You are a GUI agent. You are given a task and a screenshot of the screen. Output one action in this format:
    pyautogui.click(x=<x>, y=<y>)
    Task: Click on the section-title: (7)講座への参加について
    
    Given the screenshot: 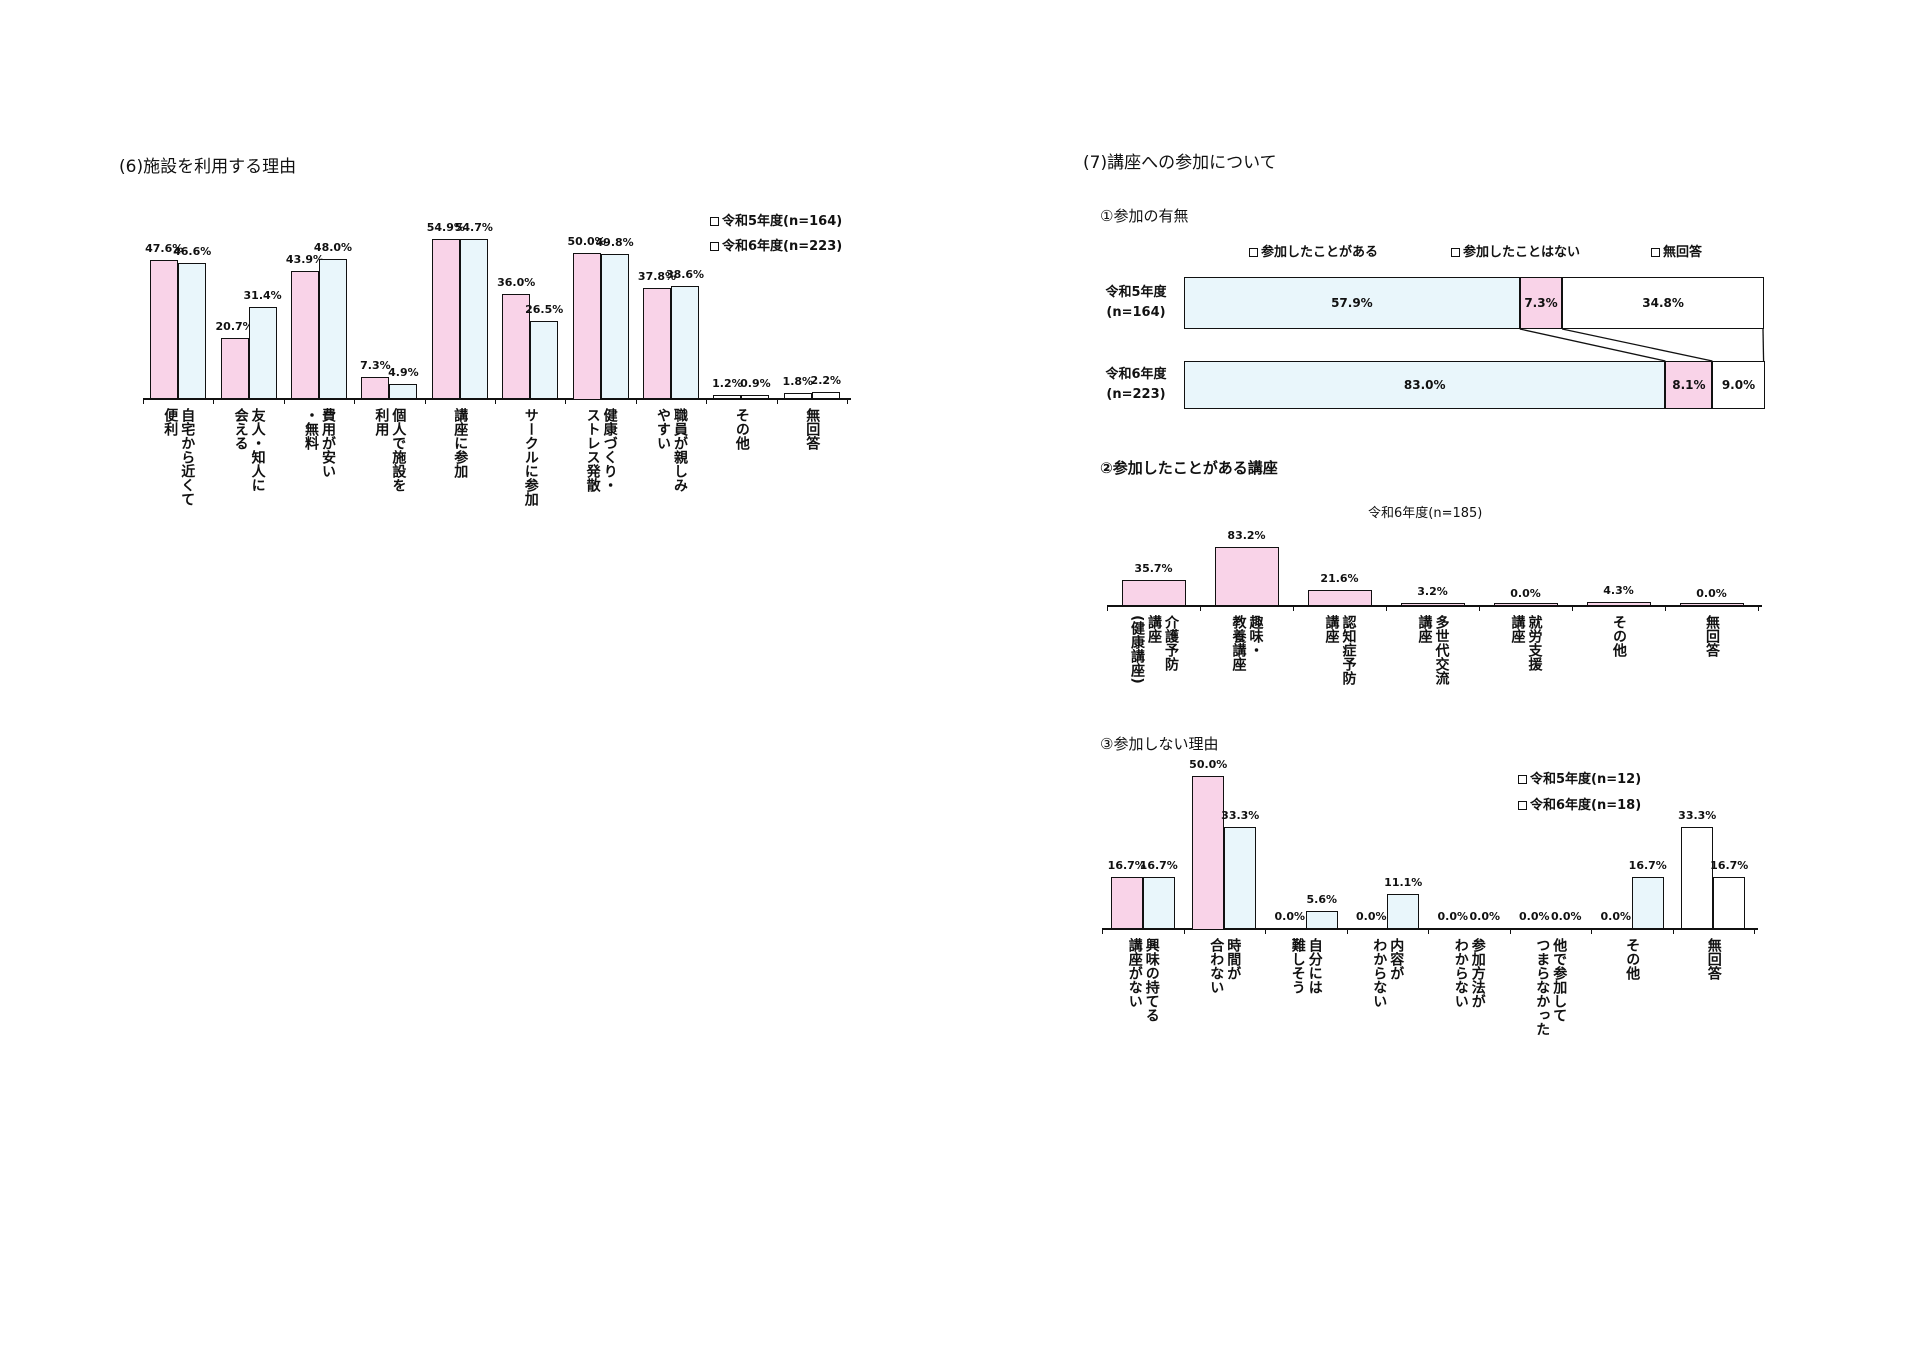 What is the action you would take?
    pyautogui.click(x=1180, y=163)
    